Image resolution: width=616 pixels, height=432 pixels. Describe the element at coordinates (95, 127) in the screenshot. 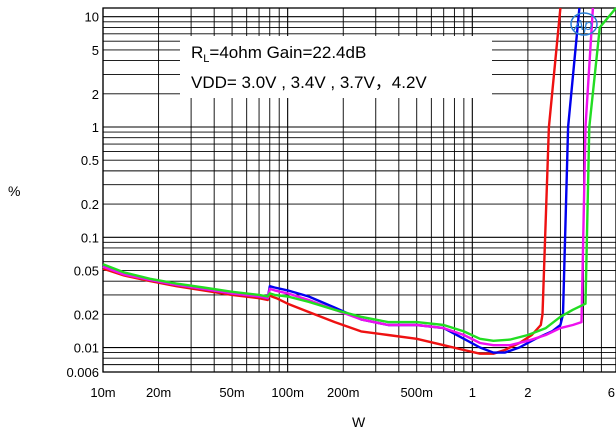

I see `y-tick-label: 1` at that location.